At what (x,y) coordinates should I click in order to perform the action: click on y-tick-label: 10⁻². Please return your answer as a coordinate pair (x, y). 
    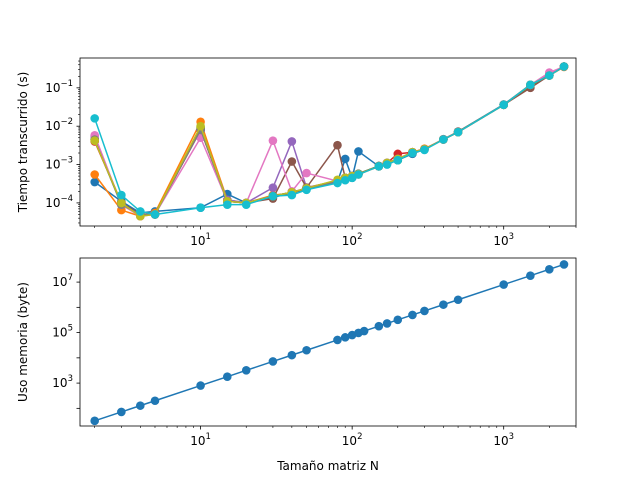
    Looking at the image, I should click on (59, 125).